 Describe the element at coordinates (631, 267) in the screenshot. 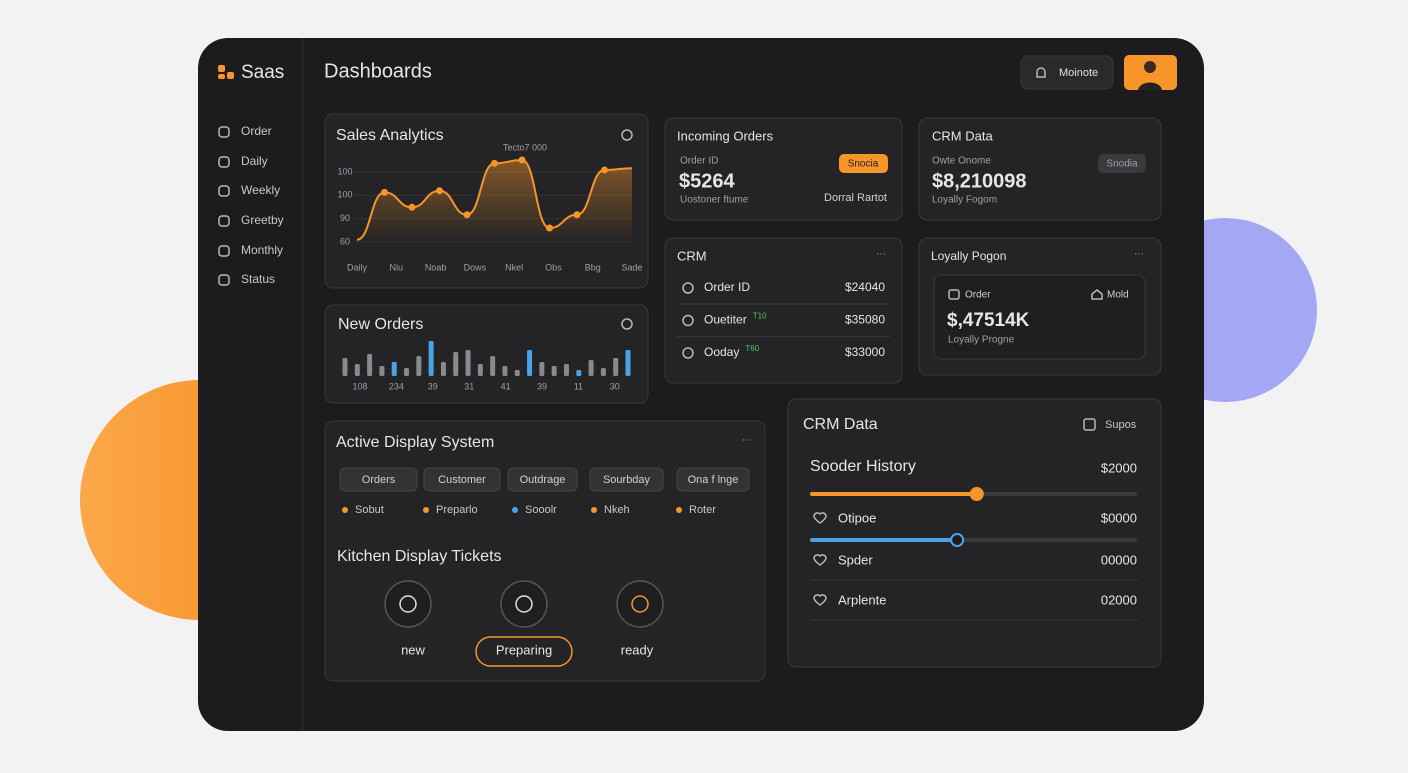

I see `x-tick-label: Sade` at that location.